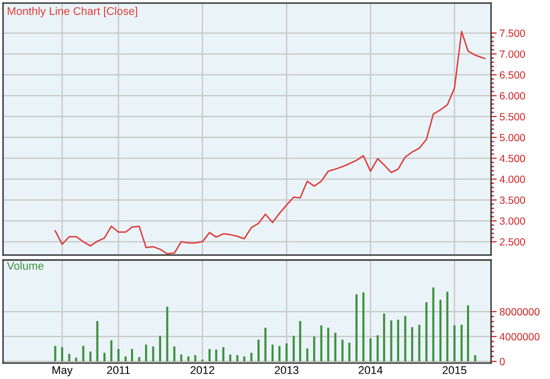 The image size is (550, 379). Describe the element at coordinates (202, 370) in the screenshot. I see `x-tick-label: 2012` at that location.